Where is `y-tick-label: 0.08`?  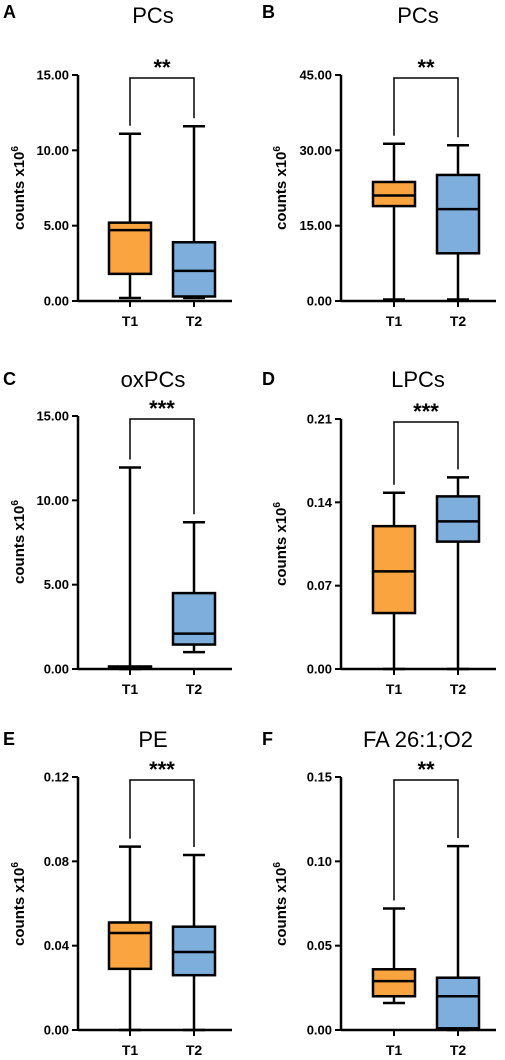
y-tick-label: 0.08 is located at coordinates (56, 861).